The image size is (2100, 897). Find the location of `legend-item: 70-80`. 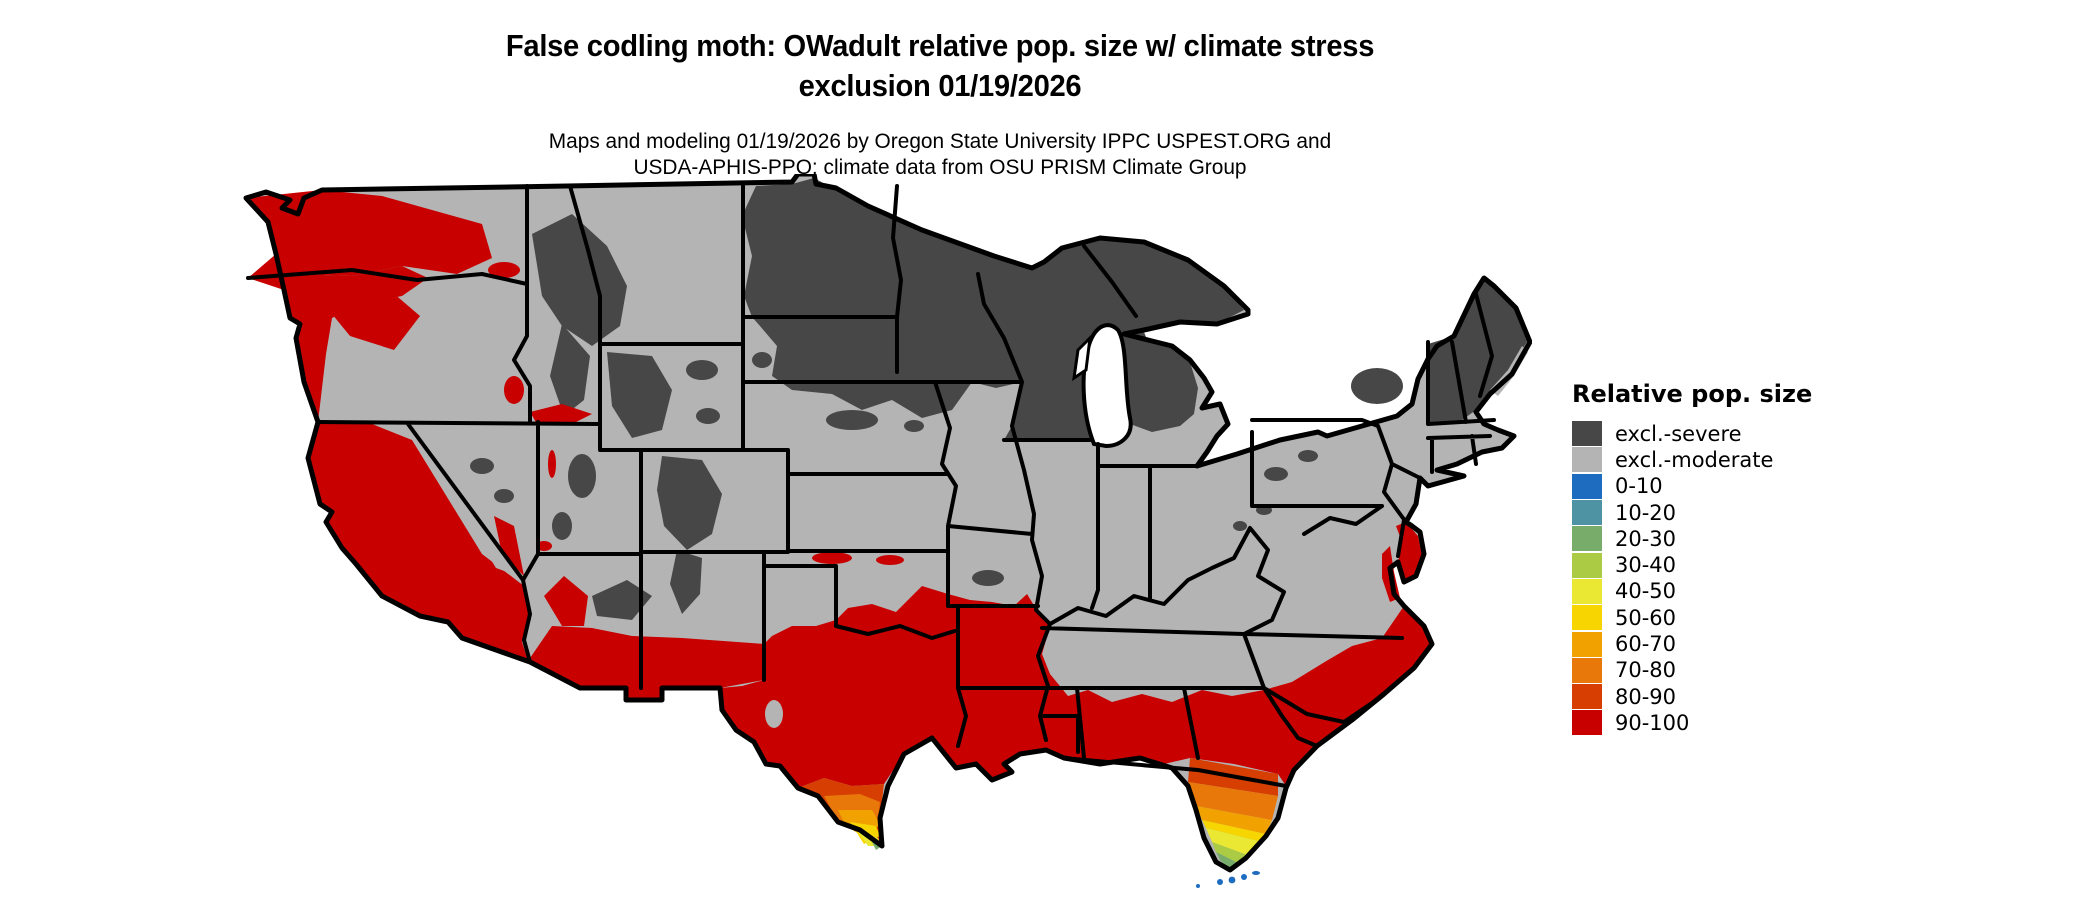

legend-item: 70-80 is located at coordinates (1692, 670).